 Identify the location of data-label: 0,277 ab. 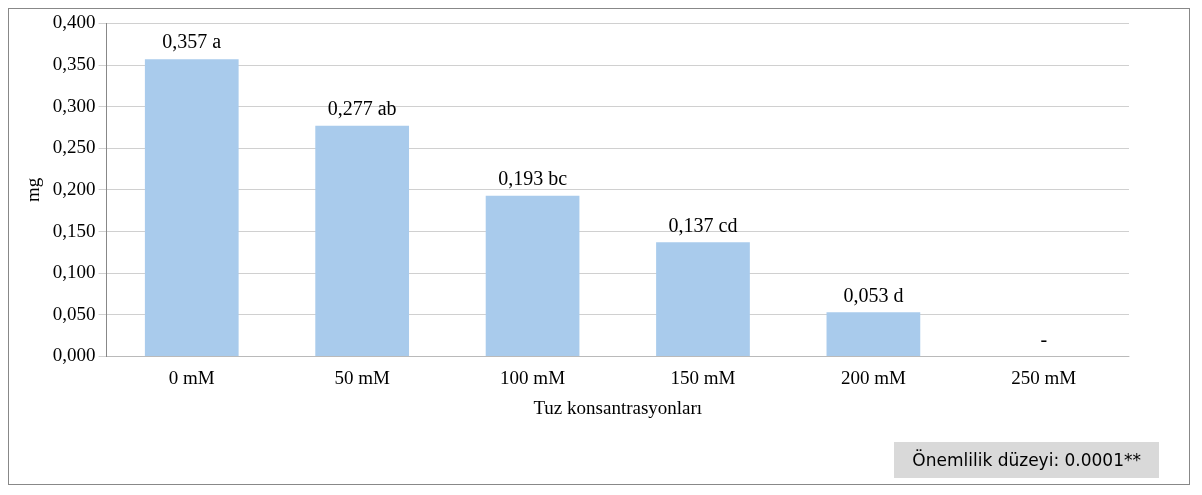
(362, 108).